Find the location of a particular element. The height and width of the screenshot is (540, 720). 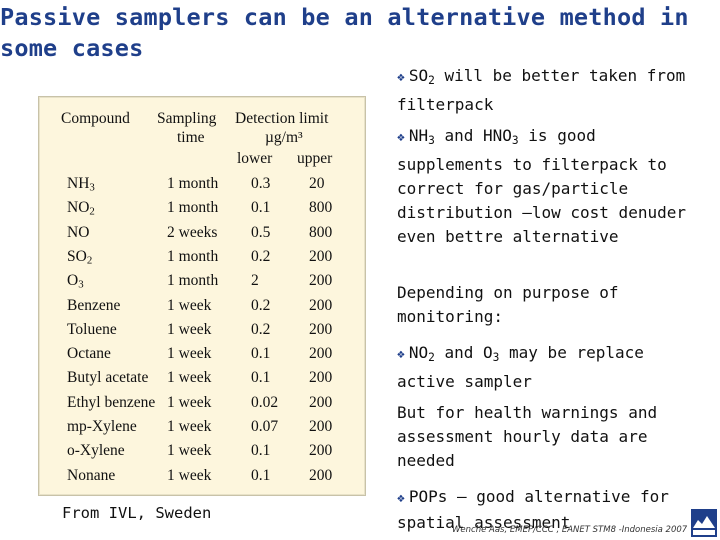

cell-compound: Toluene is located at coordinates (92, 329).